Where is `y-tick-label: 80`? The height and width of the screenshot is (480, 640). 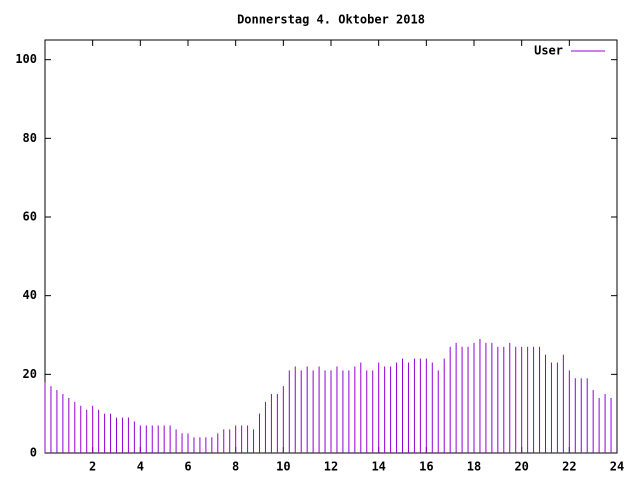
y-tick-label: 80 is located at coordinates (30, 138).